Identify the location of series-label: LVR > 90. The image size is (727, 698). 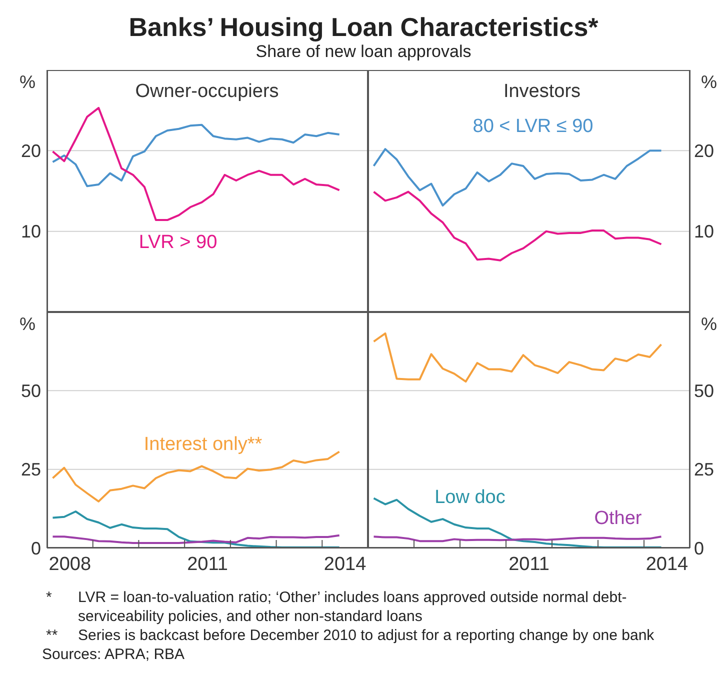
(178, 243).